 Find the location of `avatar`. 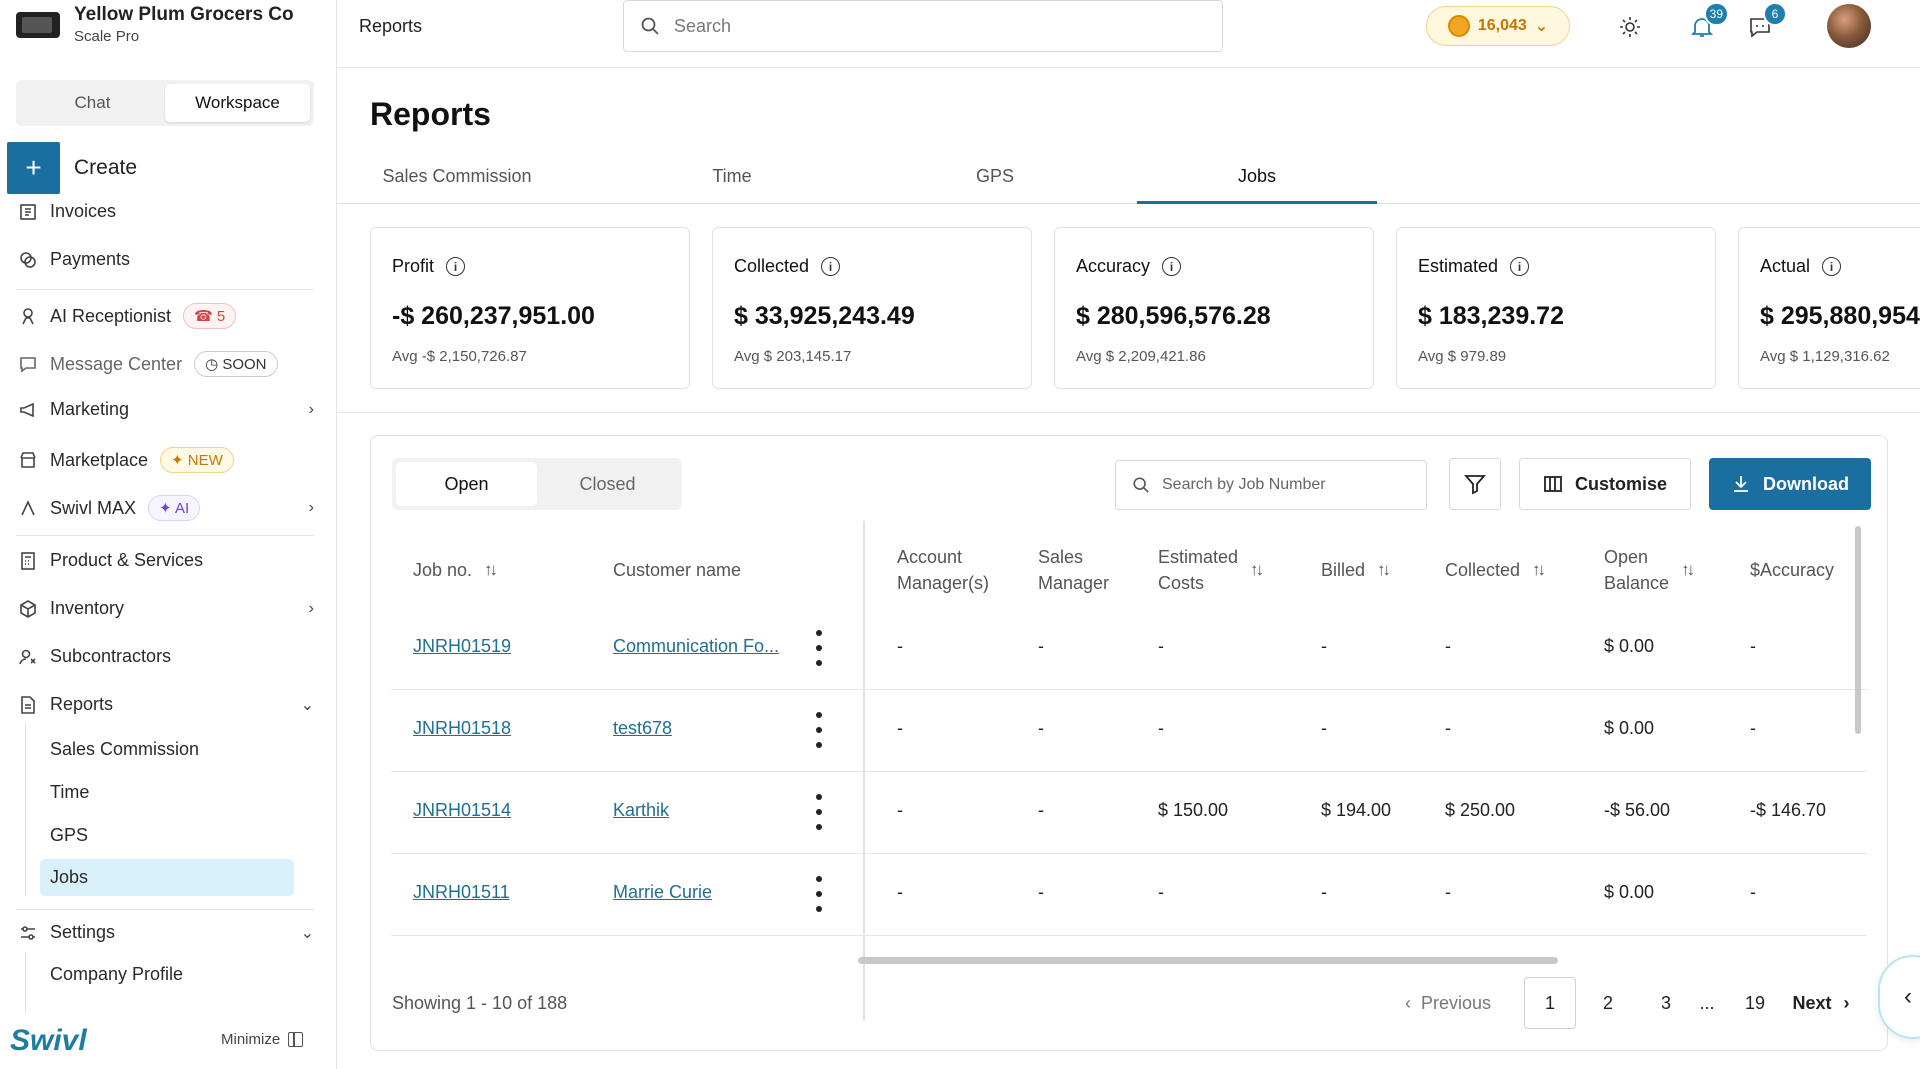

avatar is located at coordinates (1849, 26).